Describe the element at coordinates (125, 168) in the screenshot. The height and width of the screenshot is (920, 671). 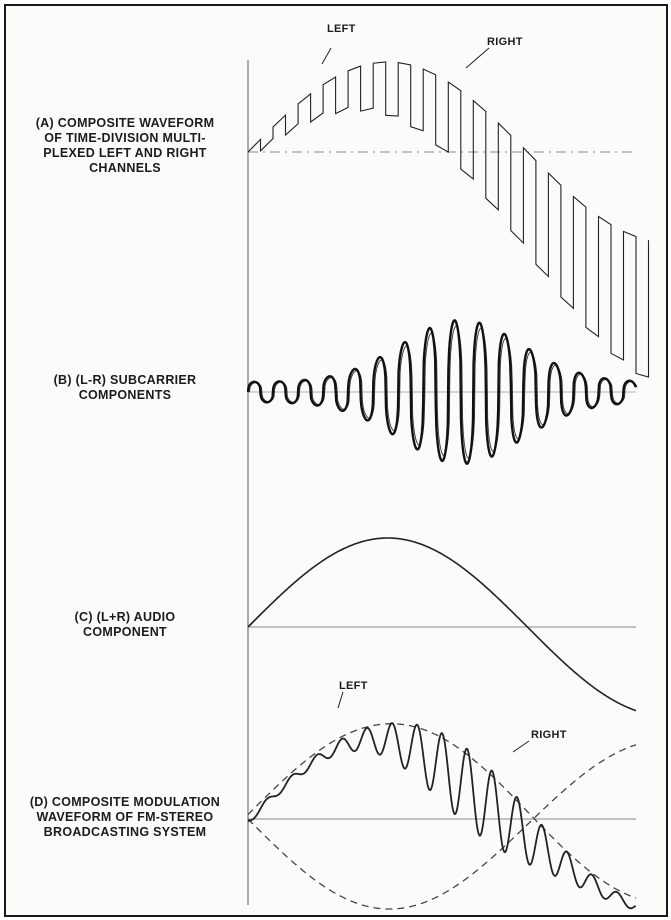
I see `panel-a-label-line: CHANNELS` at that location.